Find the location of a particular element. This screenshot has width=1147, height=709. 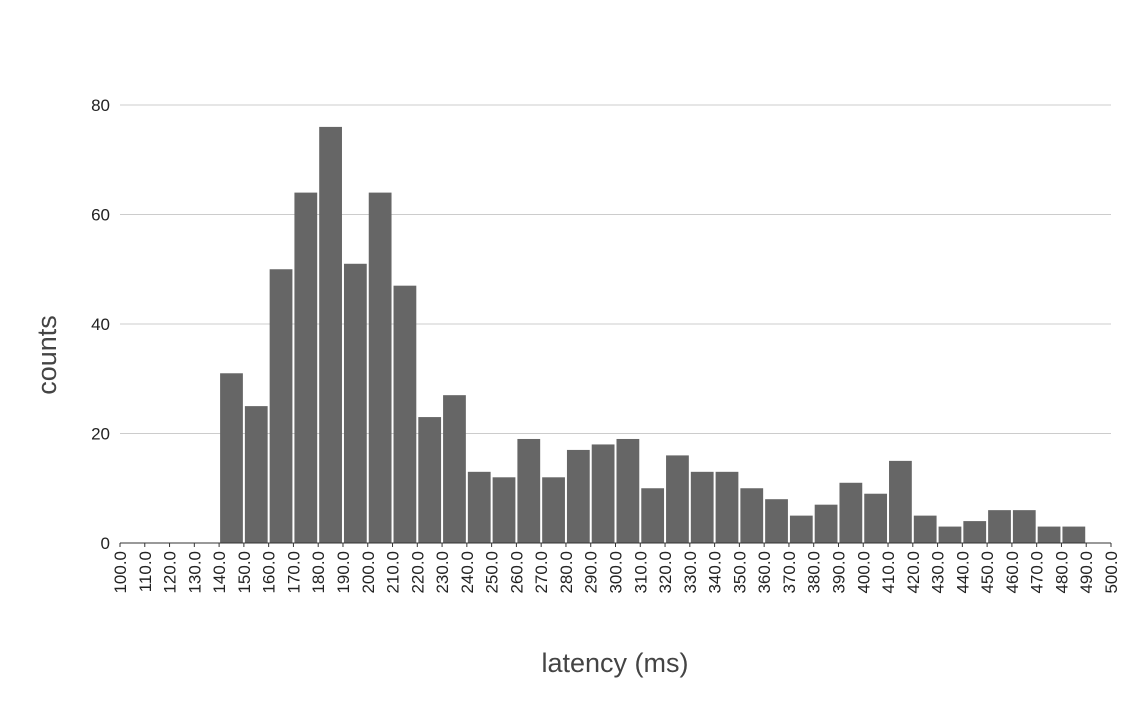

x-tick-label: 140.0 is located at coordinates (219, 572).